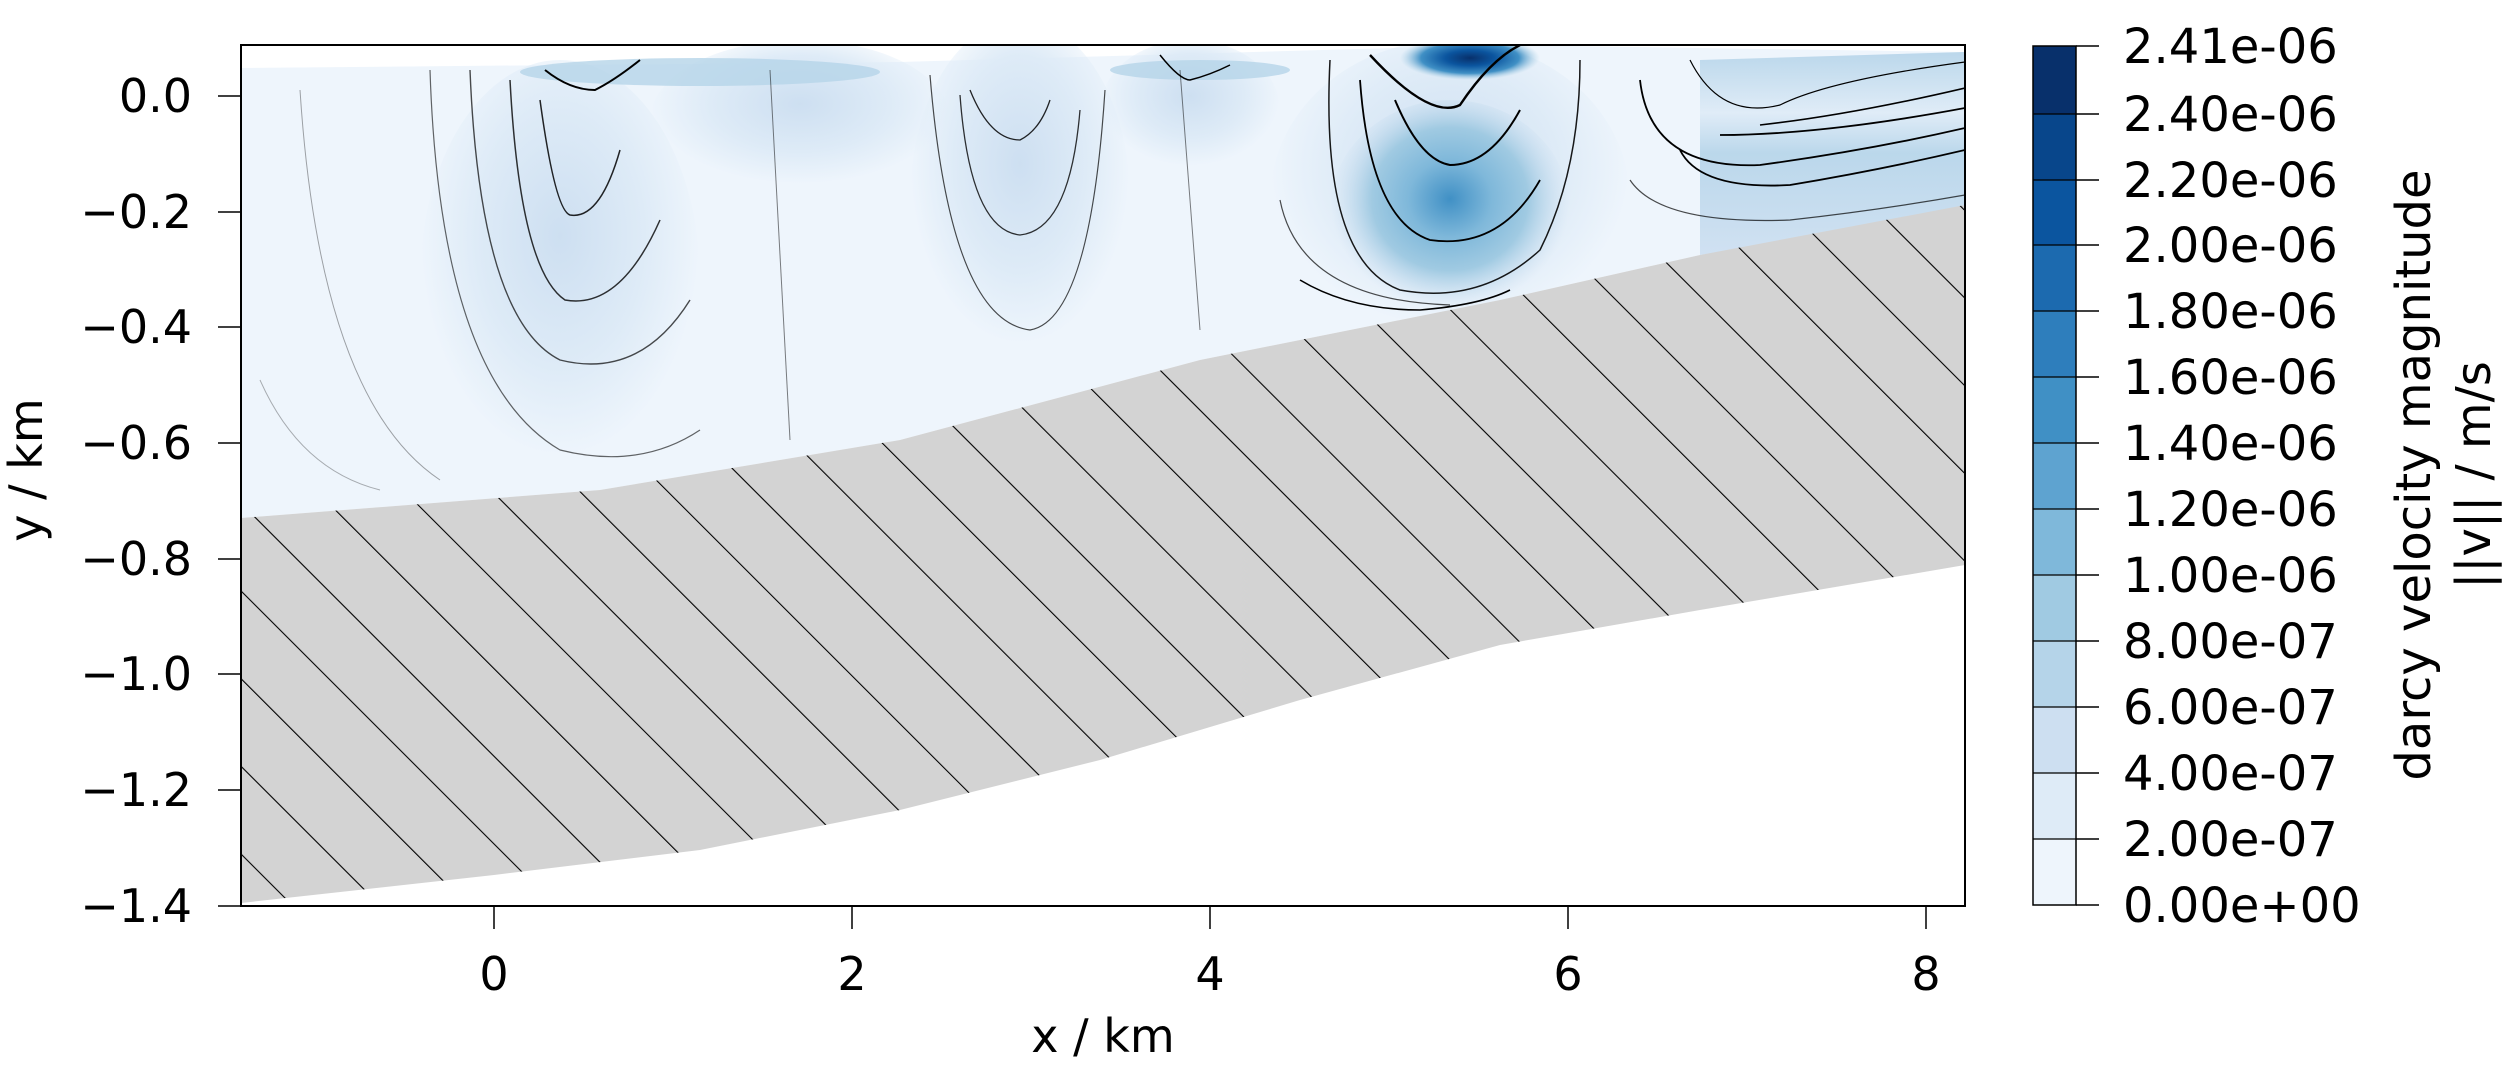  I want to click on colorbar-label-line2: ||v|| / m/s, so click(2474, 475).